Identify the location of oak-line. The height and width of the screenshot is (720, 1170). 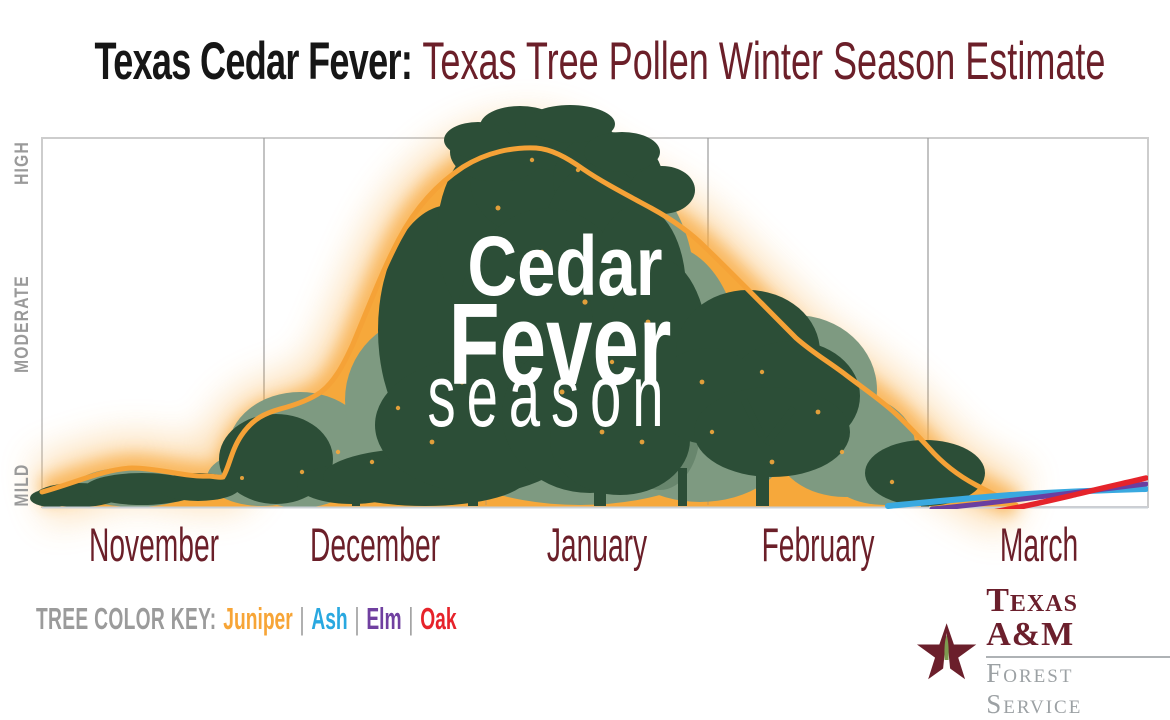
(1071, 492).